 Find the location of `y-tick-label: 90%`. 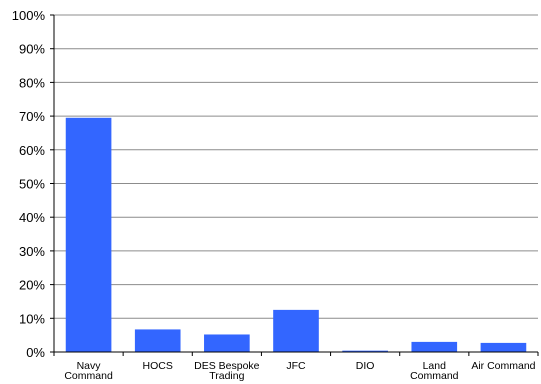

y-tick-label: 90% is located at coordinates (32, 49).